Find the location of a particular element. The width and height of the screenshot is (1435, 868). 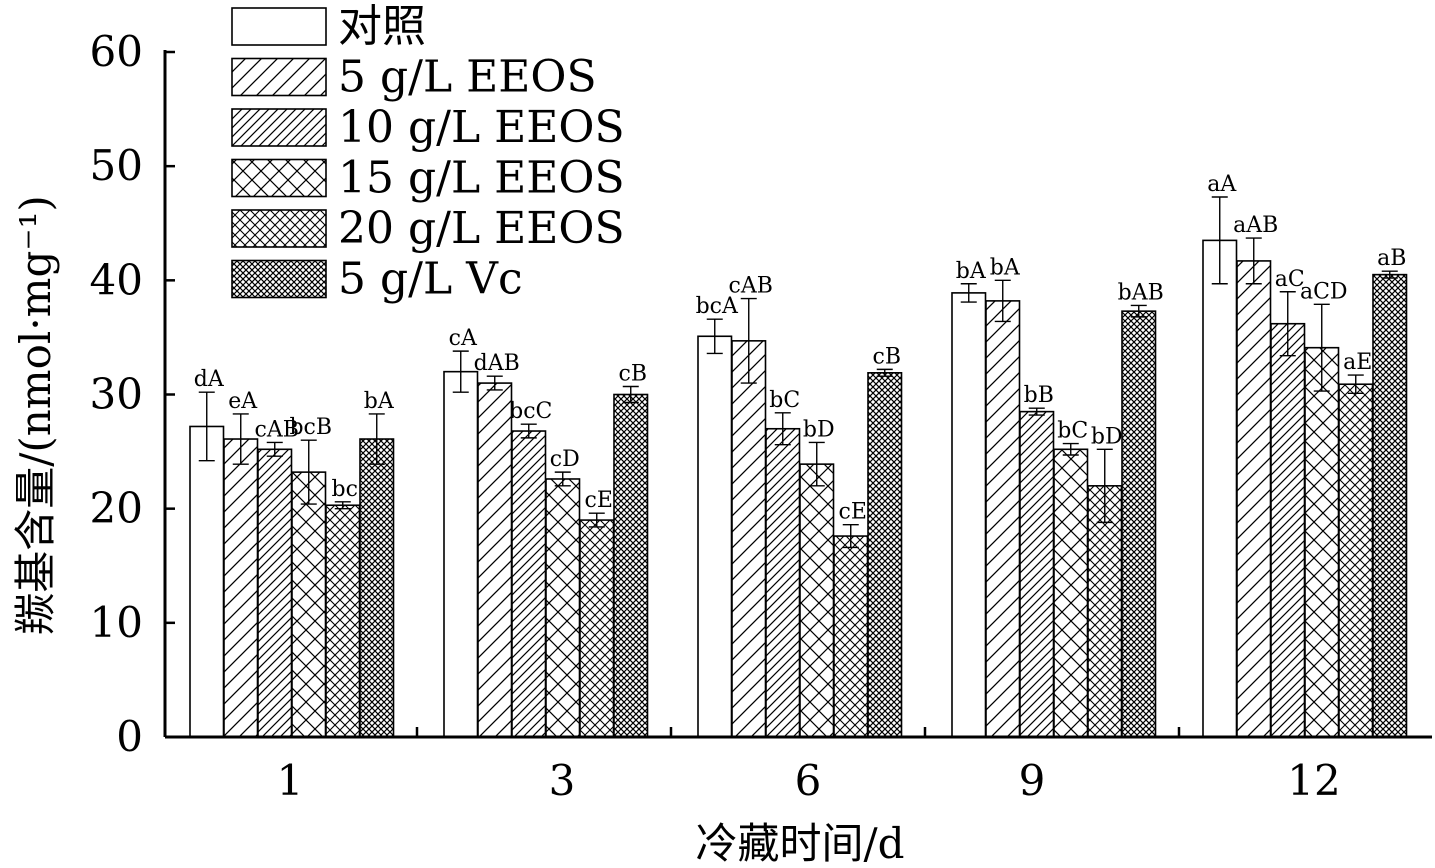

y-tick-label: 20 is located at coordinates (116, 508).